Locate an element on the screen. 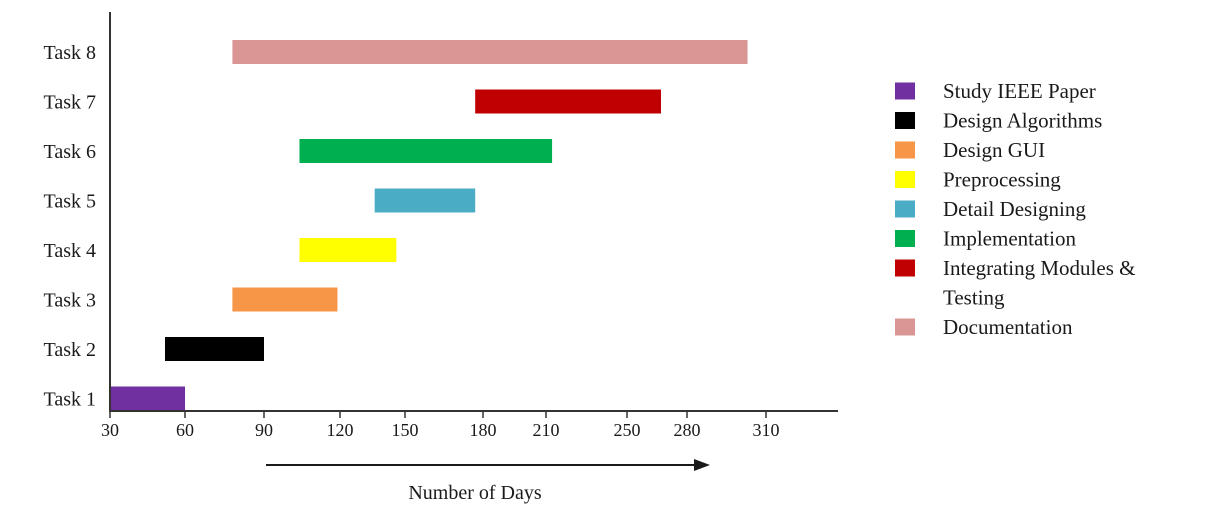  x-tick-label: 180 is located at coordinates (483, 430).